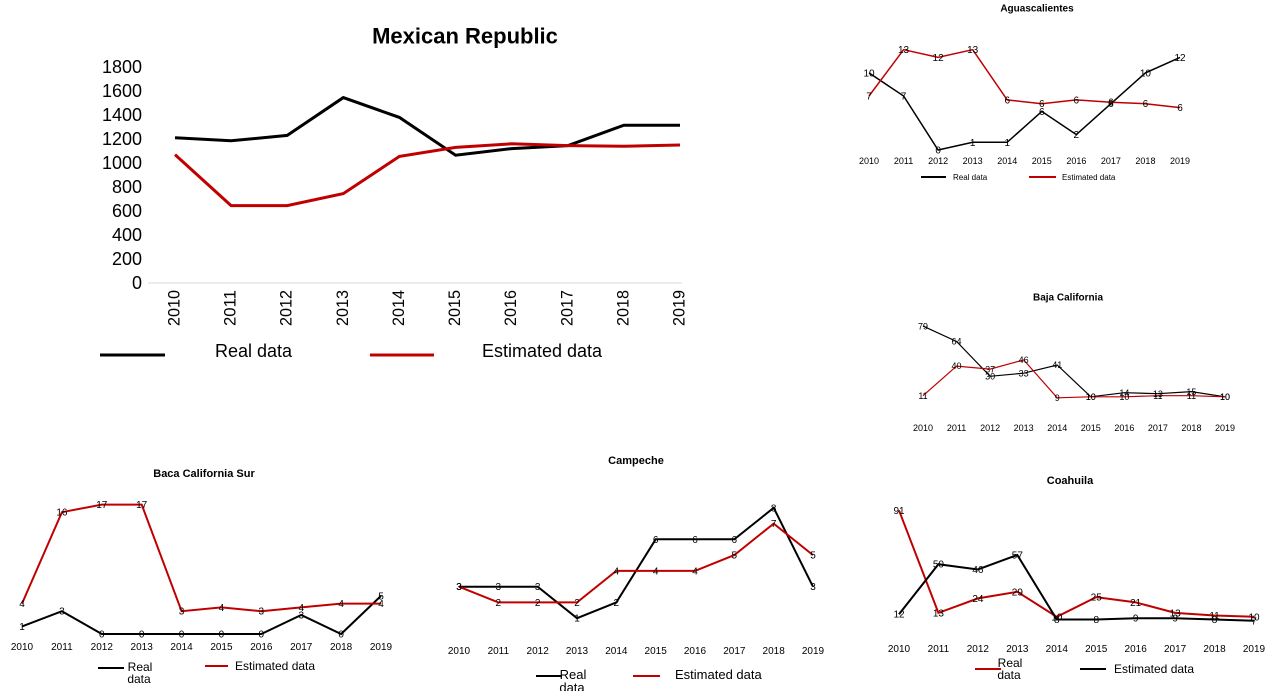 This screenshot has height=691, width=1271. I want to click on data-label: 79, so click(923, 326).